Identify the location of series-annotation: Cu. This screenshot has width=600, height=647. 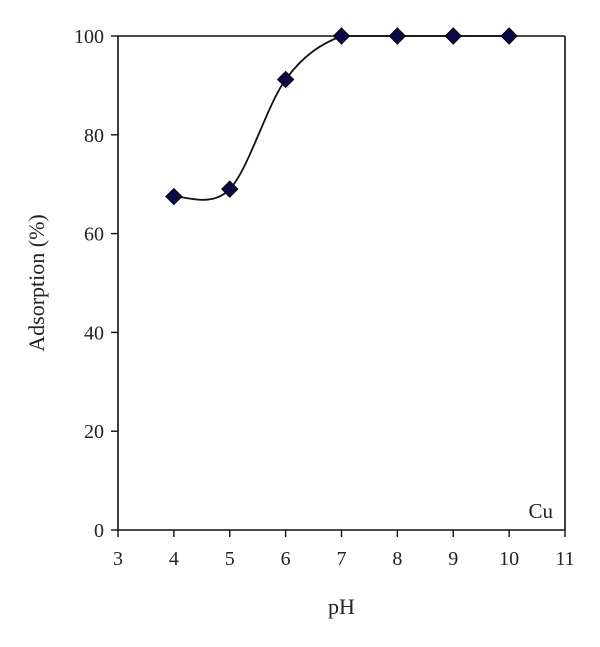
(540, 511).